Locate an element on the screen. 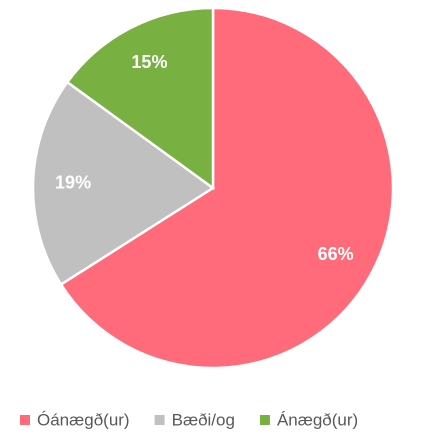  legend-label: Ánægð(ur) is located at coordinates (317, 419).